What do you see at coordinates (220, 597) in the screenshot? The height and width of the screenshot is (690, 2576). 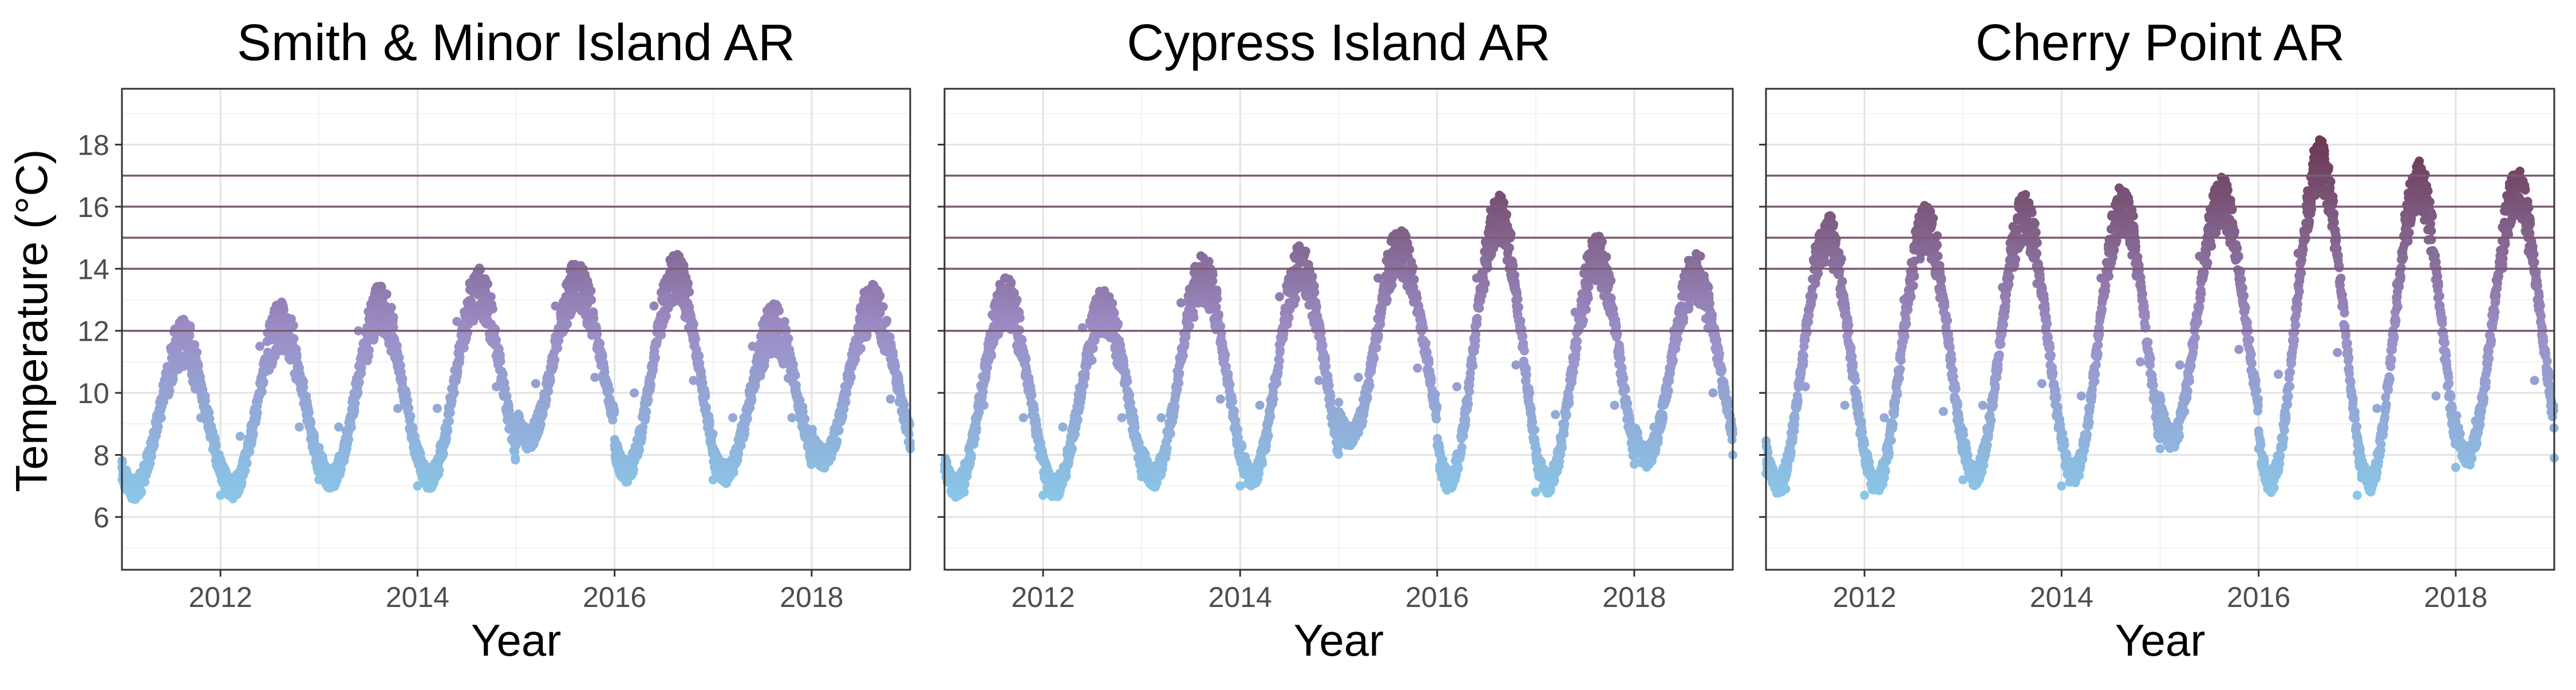 I see `x-tick-label: 2012` at bounding box center [220, 597].